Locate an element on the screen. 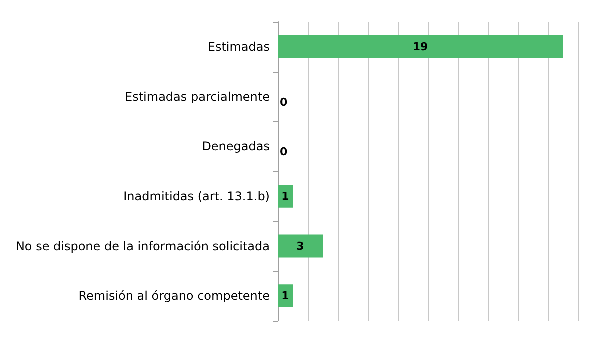 This screenshot has height=341, width=601. y-tick-label: Estimadas parcialmente is located at coordinates (197, 97).